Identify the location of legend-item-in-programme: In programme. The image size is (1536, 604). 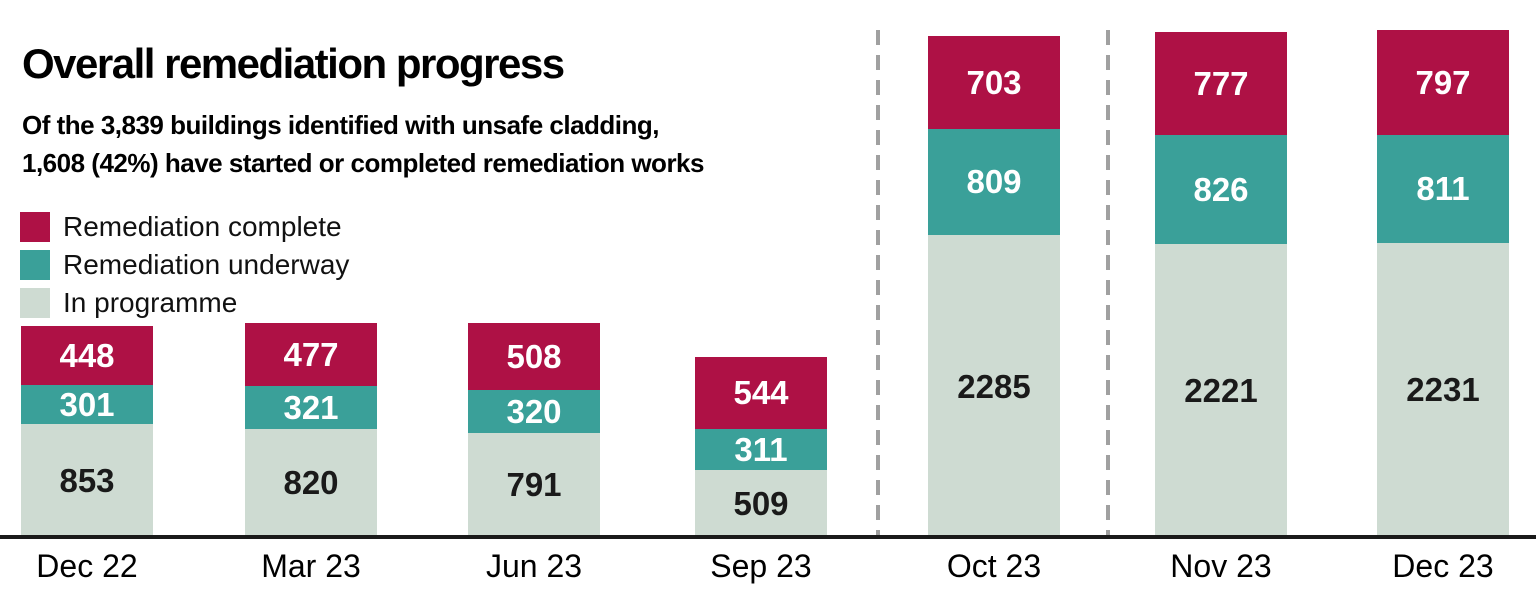
(184, 303).